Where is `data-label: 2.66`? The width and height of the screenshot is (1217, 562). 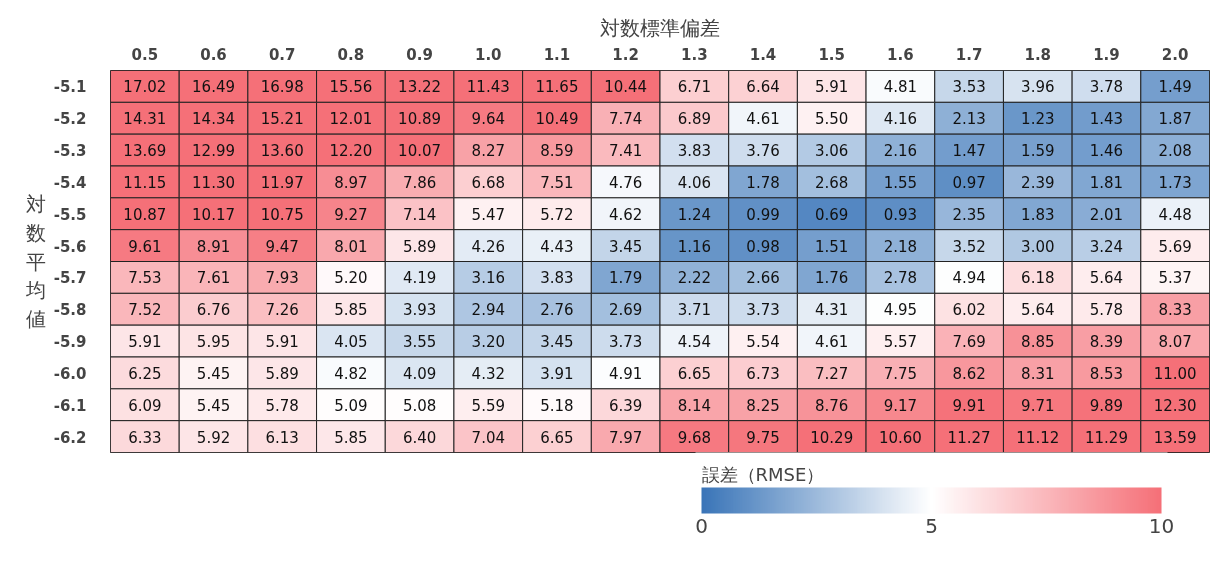 data-label: 2.66 is located at coordinates (763, 278).